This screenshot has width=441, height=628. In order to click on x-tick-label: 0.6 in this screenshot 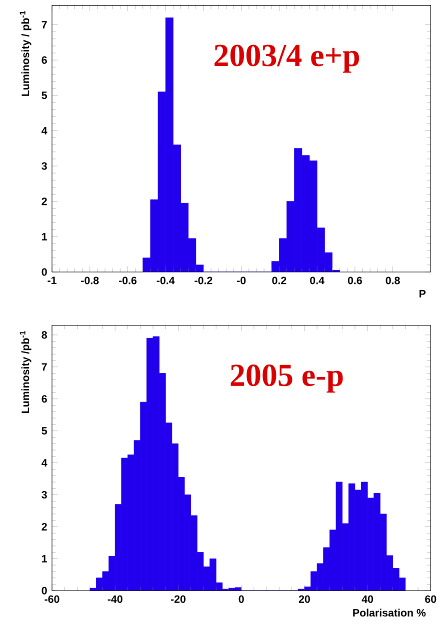, I will do `click(355, 280)`.